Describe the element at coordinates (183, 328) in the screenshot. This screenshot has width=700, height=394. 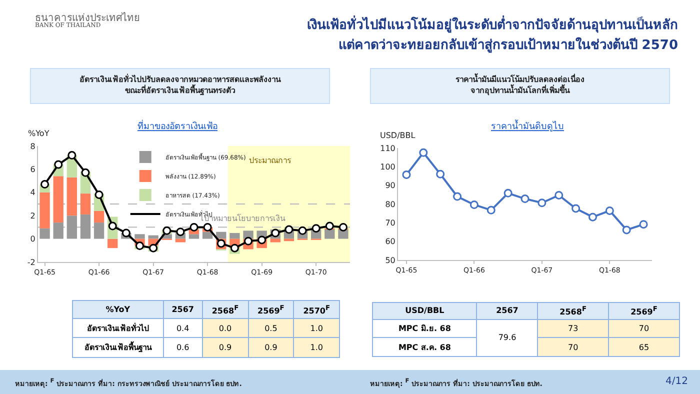
I see `text: 0.4` at that location.